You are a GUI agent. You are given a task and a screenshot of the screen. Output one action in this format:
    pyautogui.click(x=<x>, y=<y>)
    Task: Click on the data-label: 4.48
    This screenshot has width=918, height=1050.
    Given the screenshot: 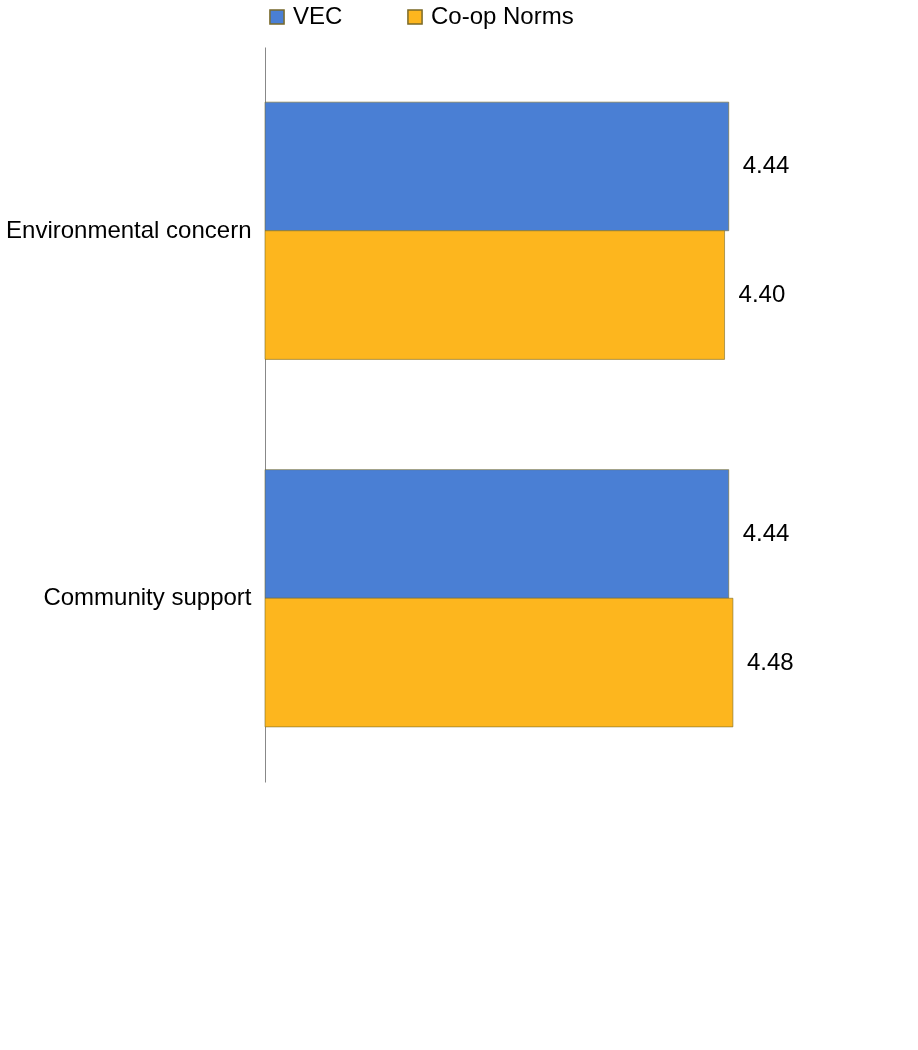 What is the action you would take?
    pyautogui.click(x=770, y=661)
    